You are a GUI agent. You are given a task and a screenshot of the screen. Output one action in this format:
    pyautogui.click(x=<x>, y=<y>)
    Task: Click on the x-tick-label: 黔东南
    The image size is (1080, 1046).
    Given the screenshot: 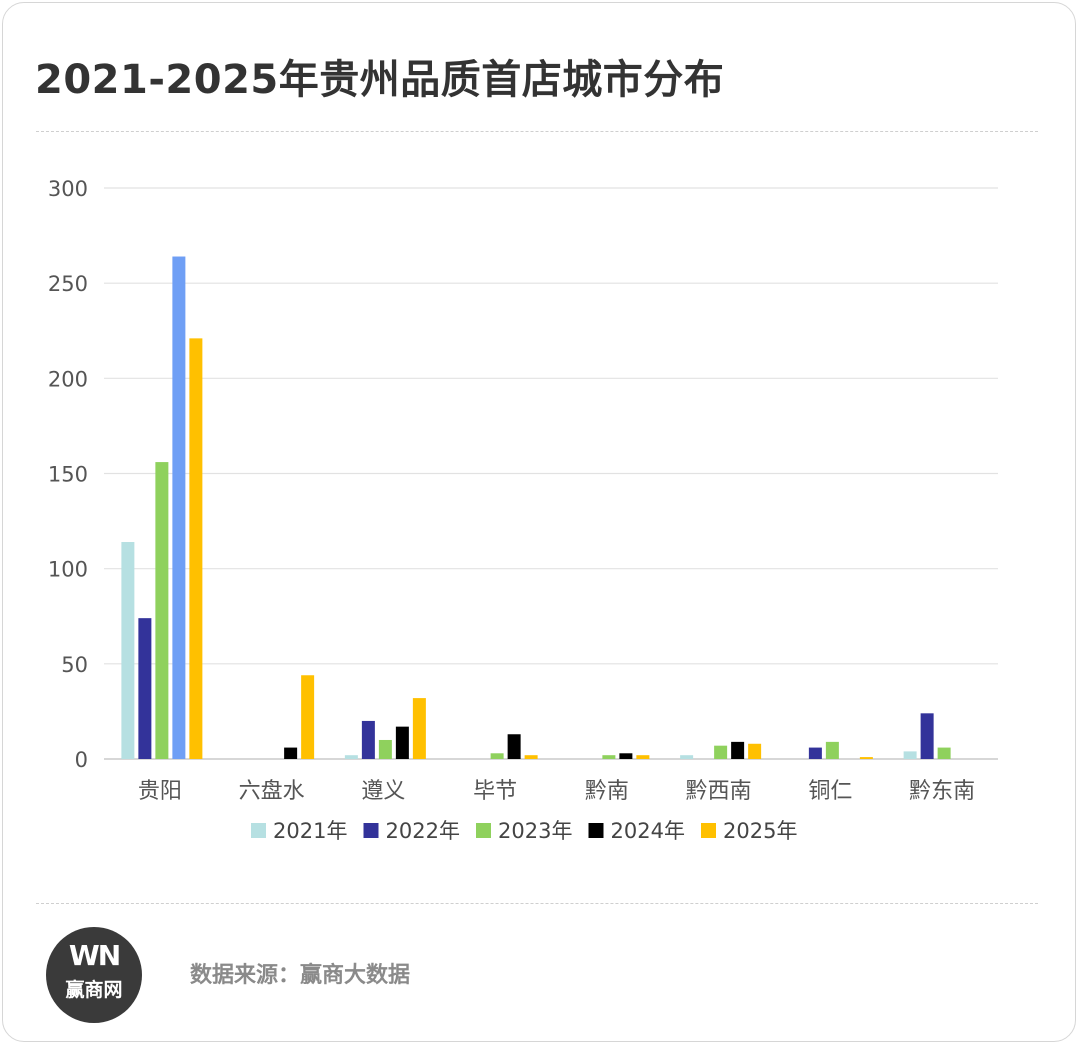 What is the action you would take?
    pyautogui.click(x=942, y=791)
    